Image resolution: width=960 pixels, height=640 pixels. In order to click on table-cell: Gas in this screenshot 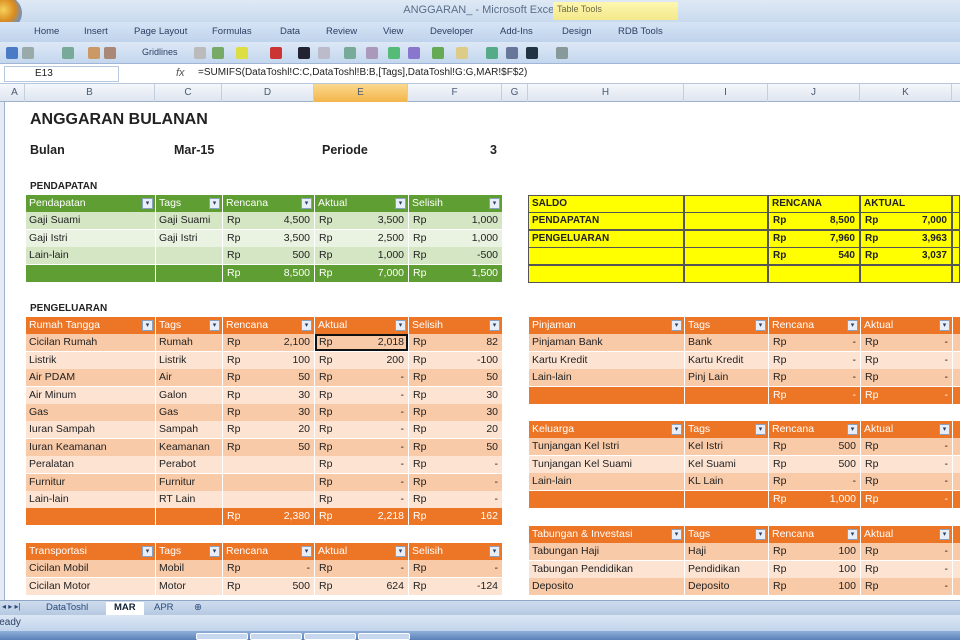, I will do `click(90, 412)`.